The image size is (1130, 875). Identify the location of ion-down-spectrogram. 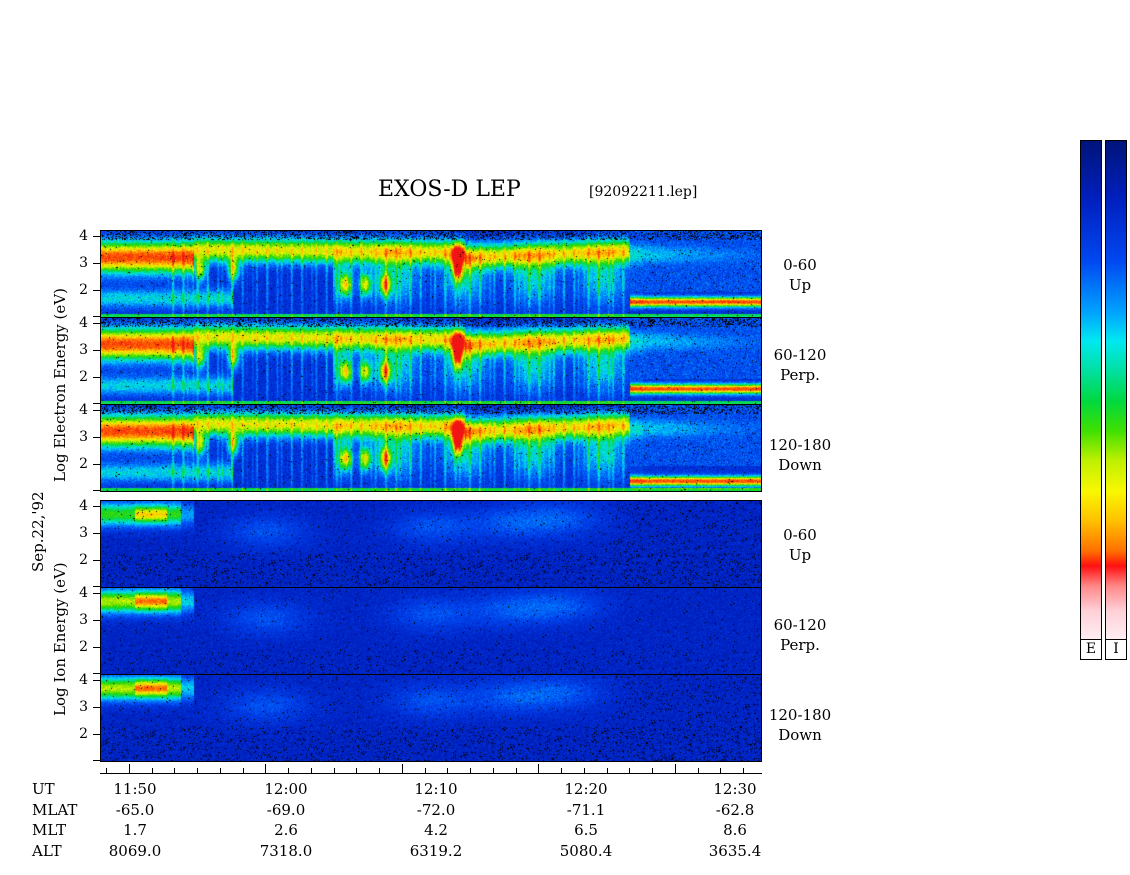
(431, 718).